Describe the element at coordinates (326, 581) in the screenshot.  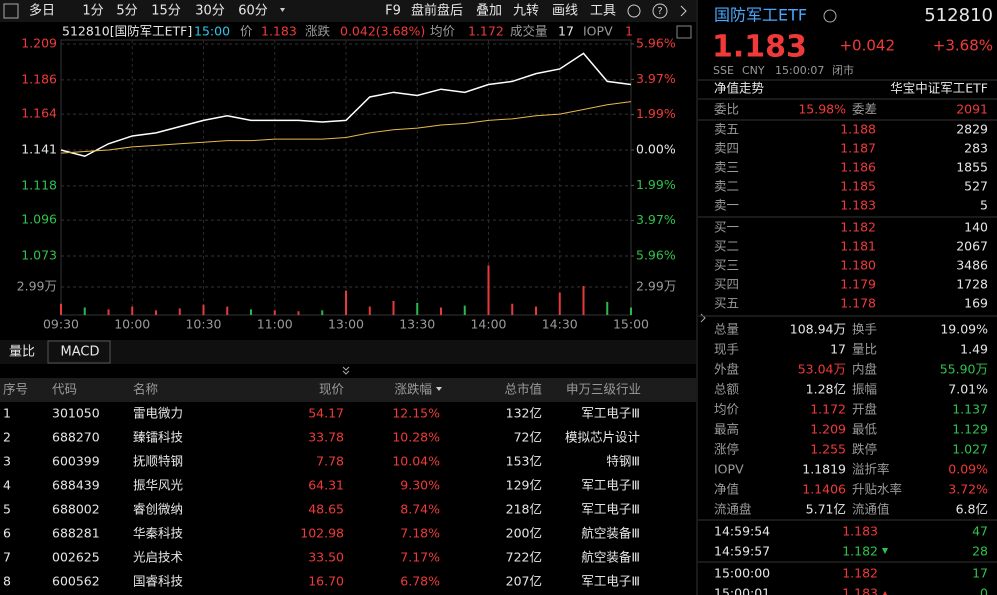
I see `table-cell: 16.70` at that location.